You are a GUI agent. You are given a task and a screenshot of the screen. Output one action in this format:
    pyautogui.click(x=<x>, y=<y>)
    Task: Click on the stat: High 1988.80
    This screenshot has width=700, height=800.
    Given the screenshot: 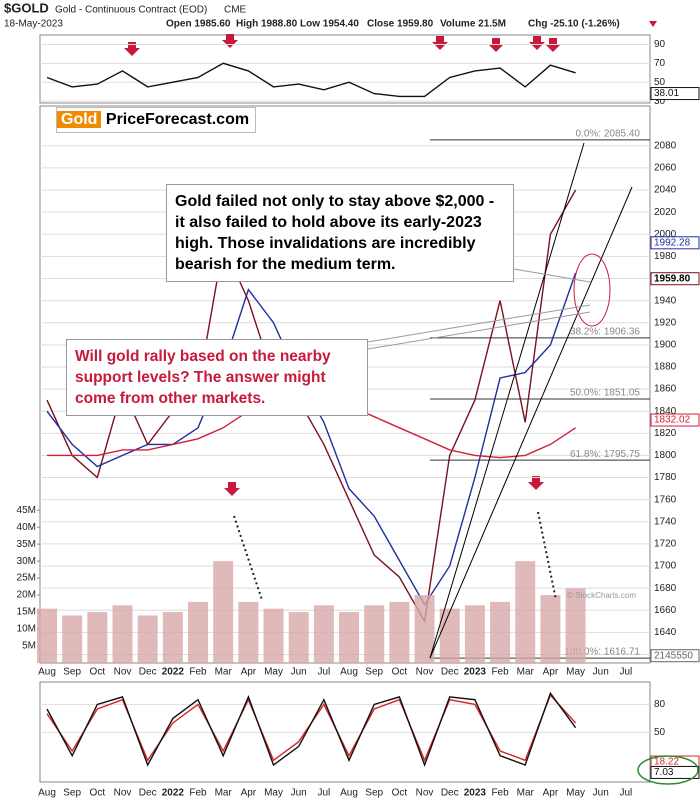 What is the action you would take?
    pyautogui.click(x=267, y=24)
    